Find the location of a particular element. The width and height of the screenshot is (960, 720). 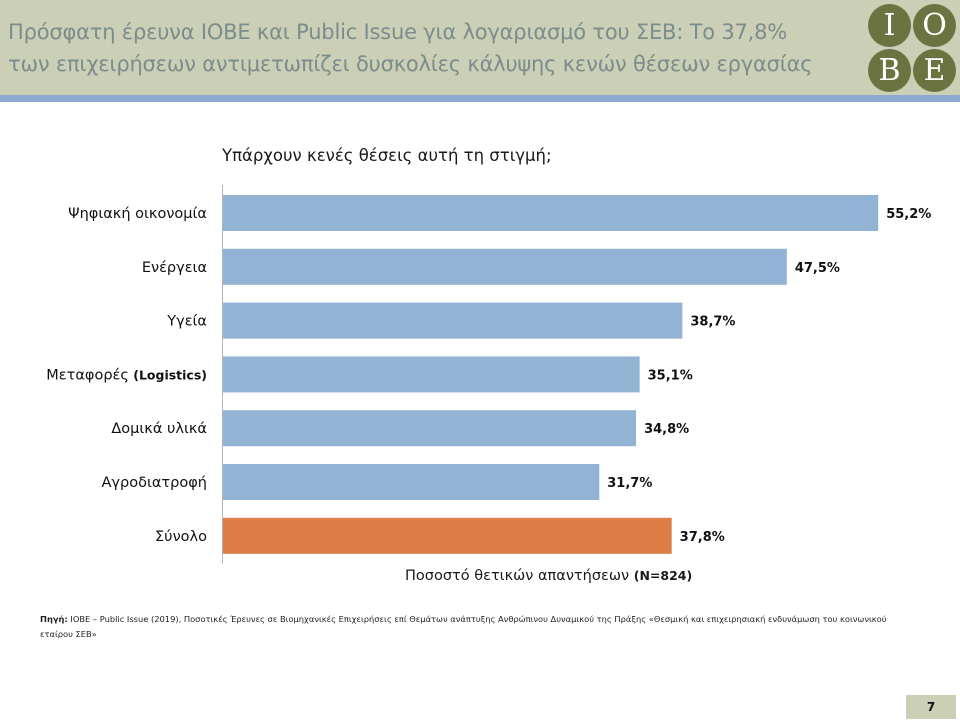

category-label: Ενέργεια is located at coordinates (174, 268).